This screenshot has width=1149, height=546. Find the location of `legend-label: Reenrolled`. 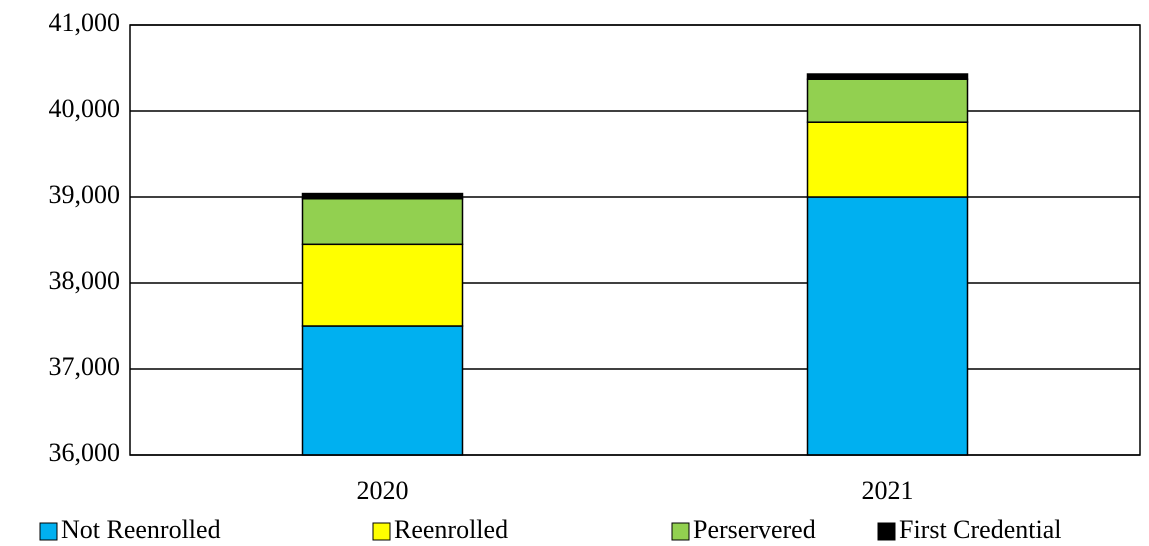

legend-label: Reenrolled is located at coordinates (451, 529).